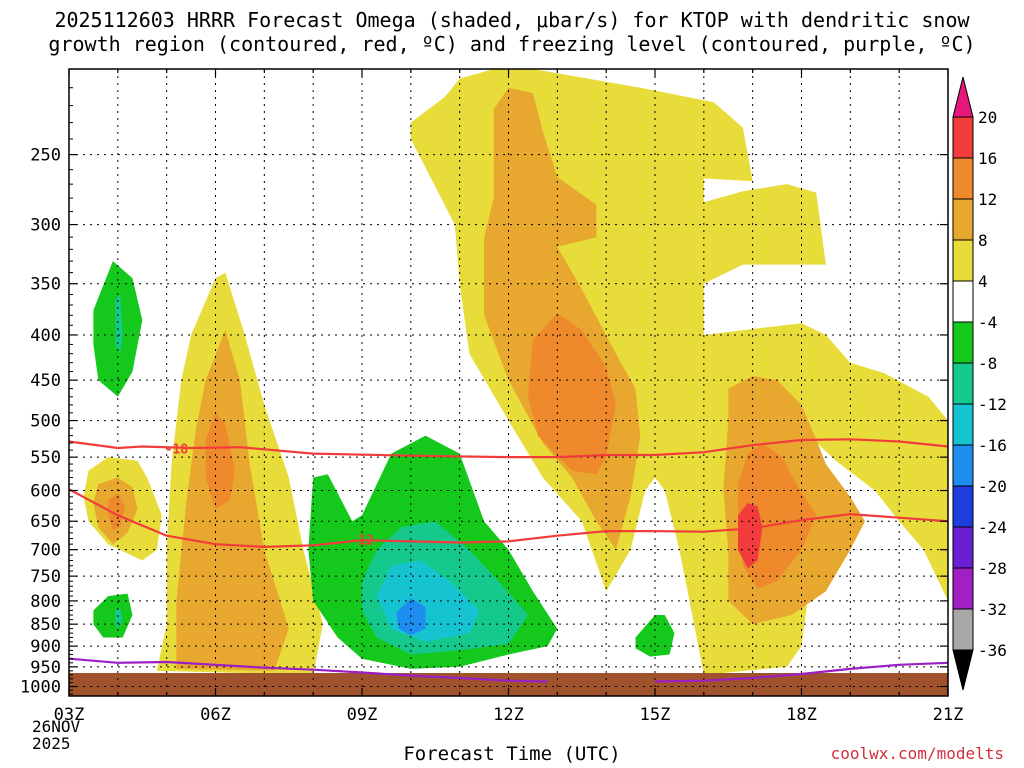  Describe the element at coordinates (45, 336) in the screenshot. I see `y-tick-label-400: 400` at that location.